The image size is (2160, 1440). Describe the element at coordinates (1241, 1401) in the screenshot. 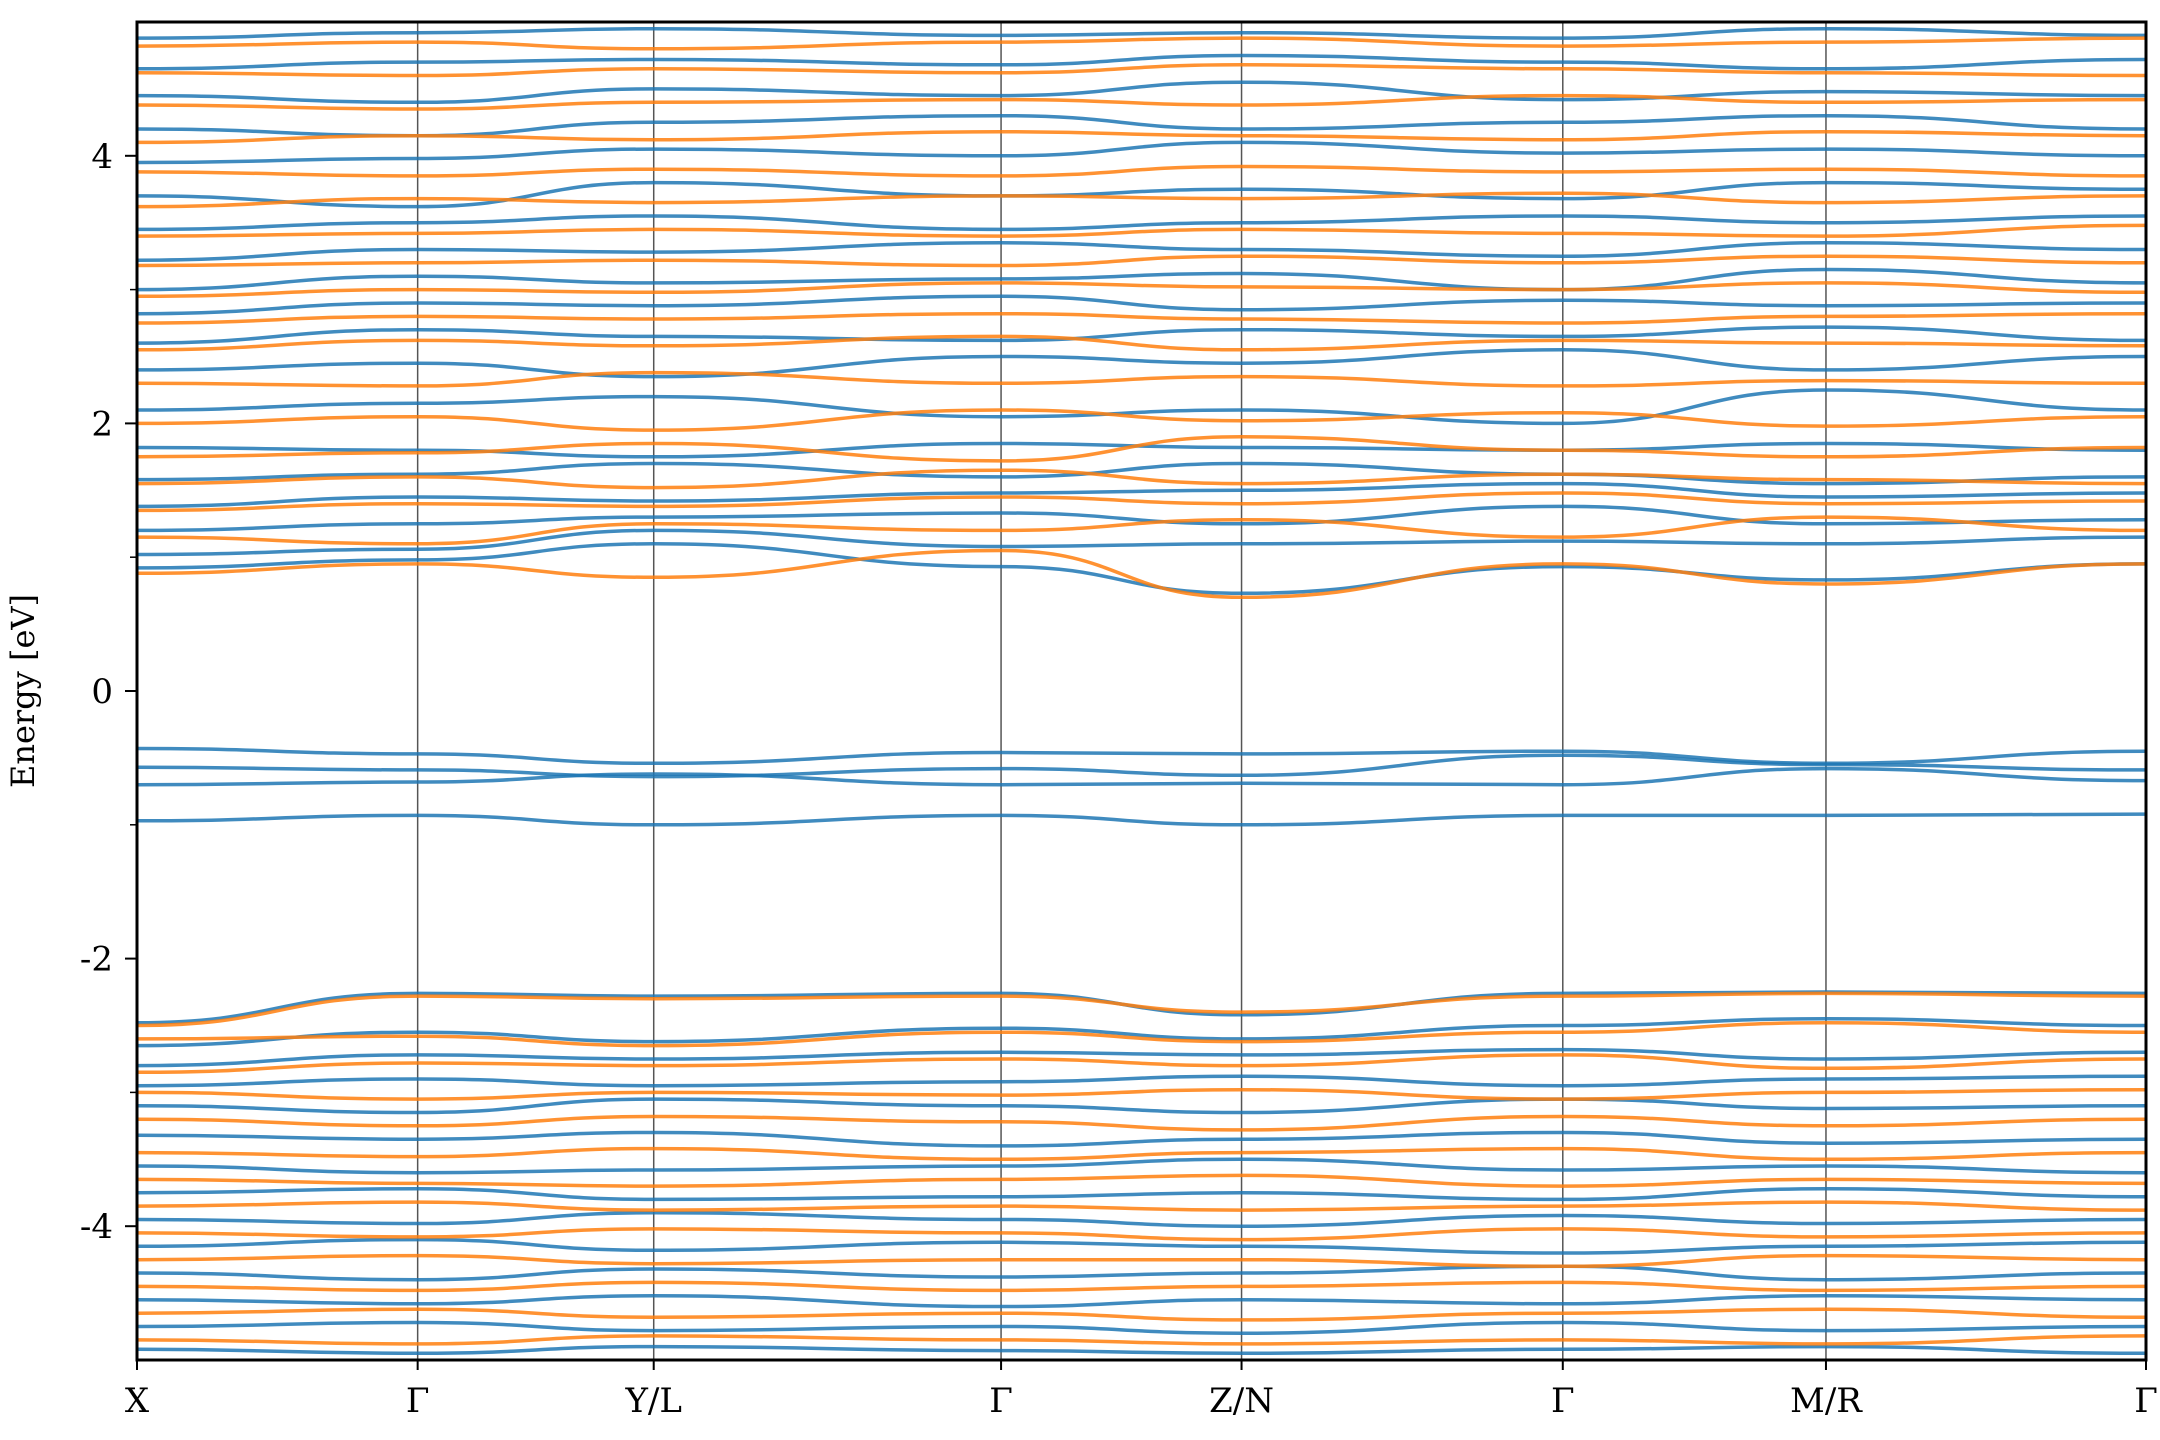

I see `x-tick-label: Z/N` at that location.